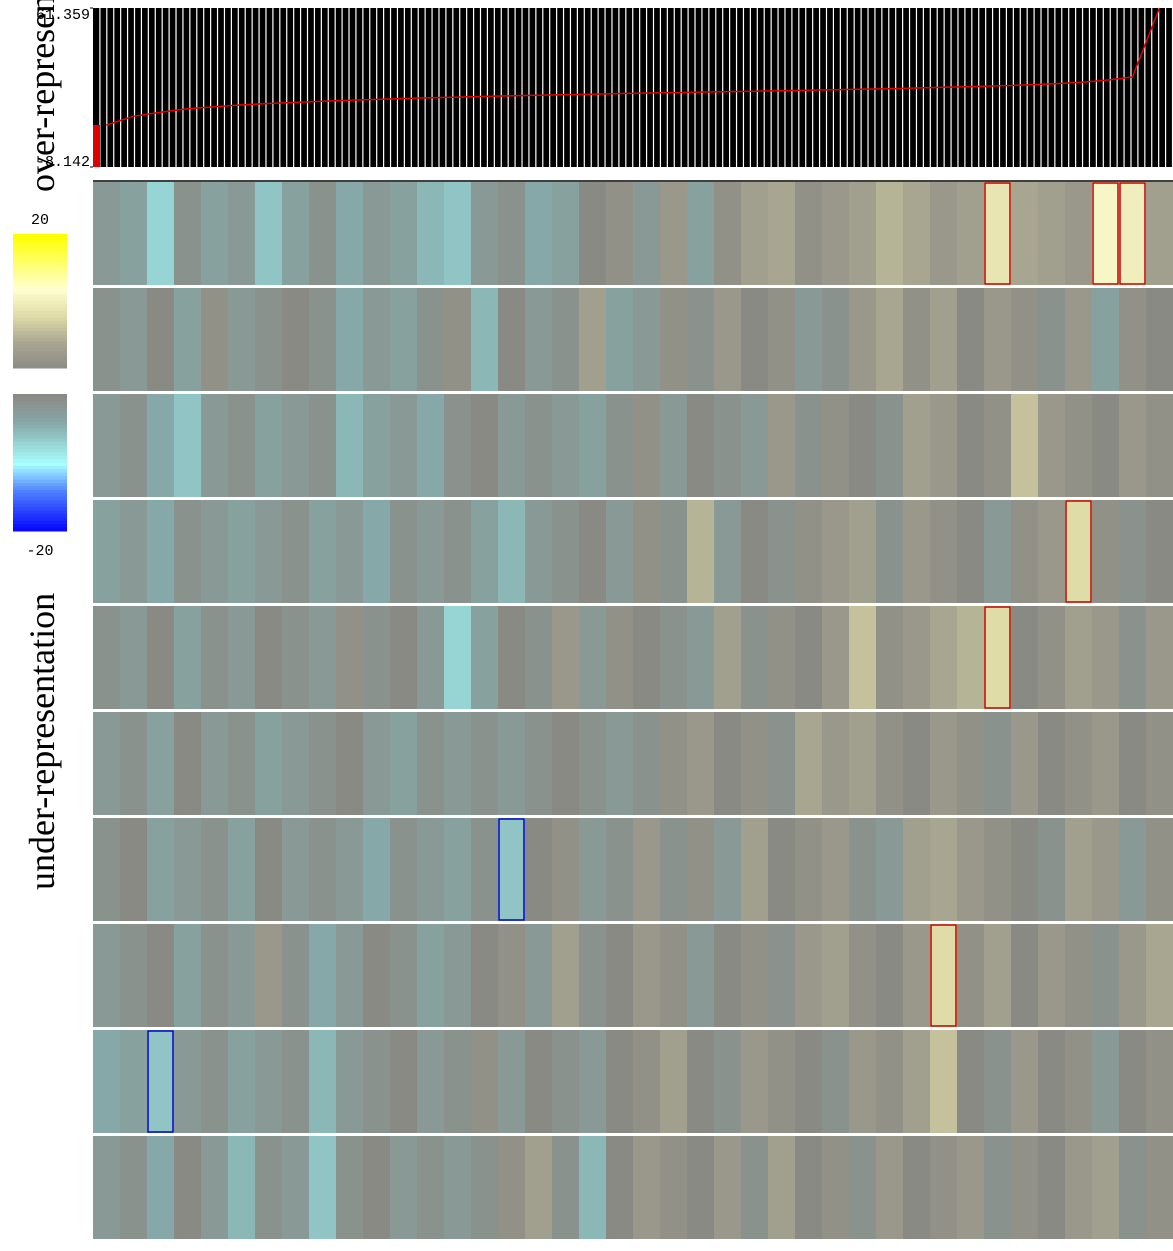 The width and height of the screenshot is (1173, 1251). I want to click on column-grid, so click(636, 87).